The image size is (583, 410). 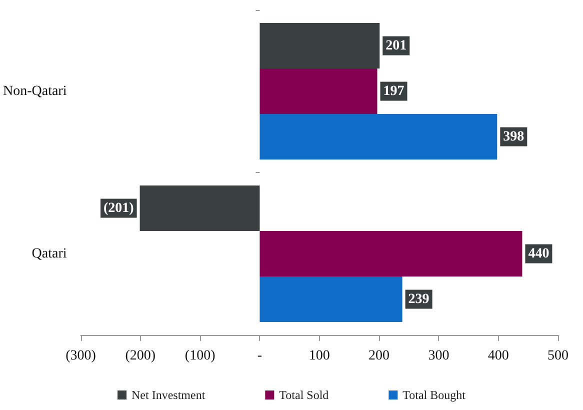 I want to click on y-tick-label: Qatari, so click(x=49, y=254).